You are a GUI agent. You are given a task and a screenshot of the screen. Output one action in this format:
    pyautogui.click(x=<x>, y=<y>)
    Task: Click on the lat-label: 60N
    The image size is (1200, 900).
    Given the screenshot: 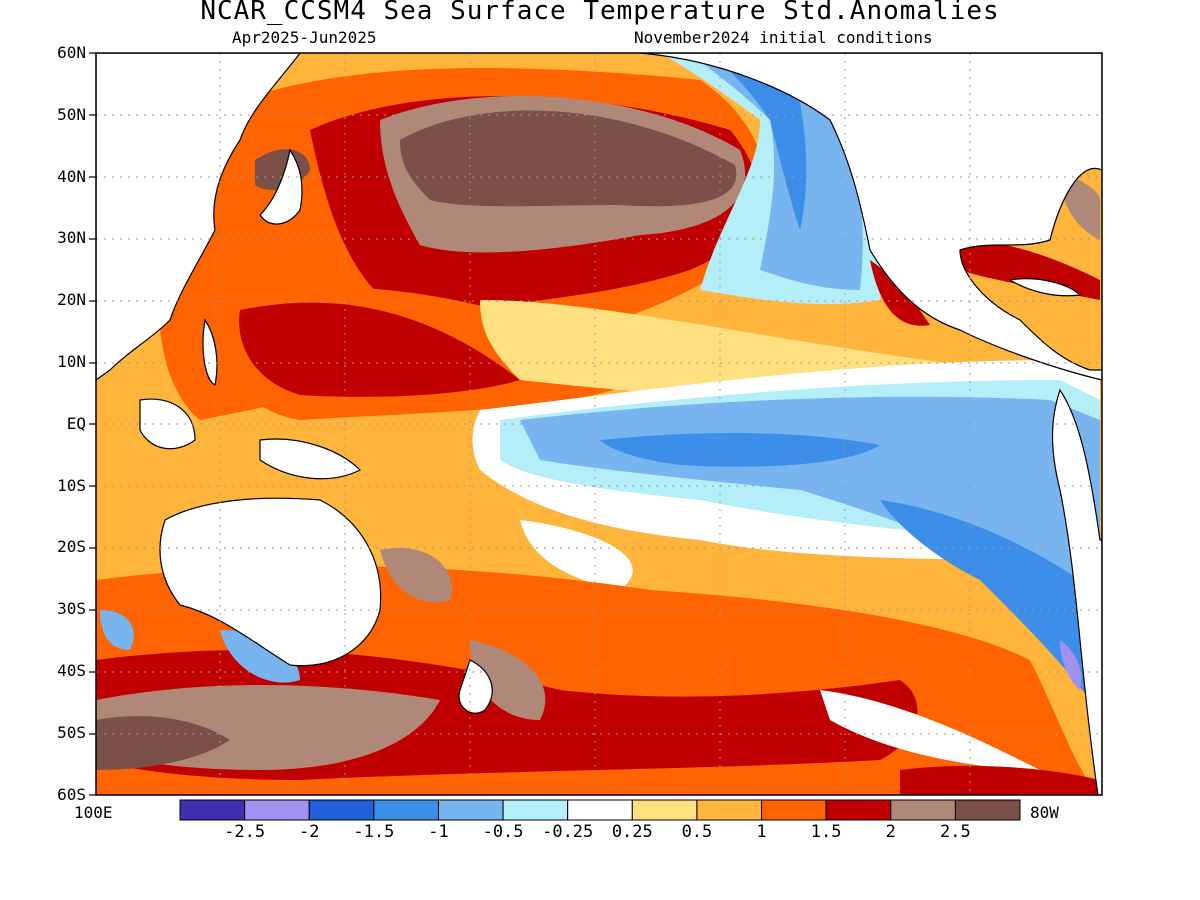 What is the action you would take?
    pyautogui.click(x=71, y=52)
    